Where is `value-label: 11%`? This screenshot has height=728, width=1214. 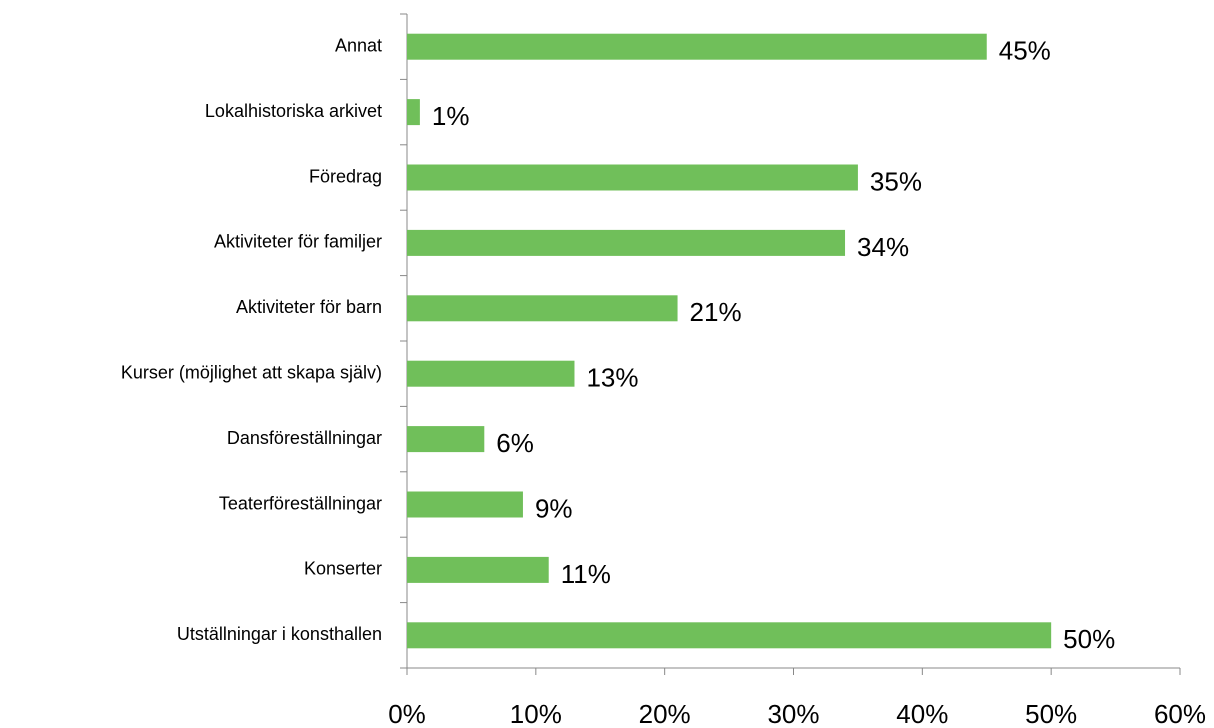
value-label: 11% is located at coordinates (586, 574).